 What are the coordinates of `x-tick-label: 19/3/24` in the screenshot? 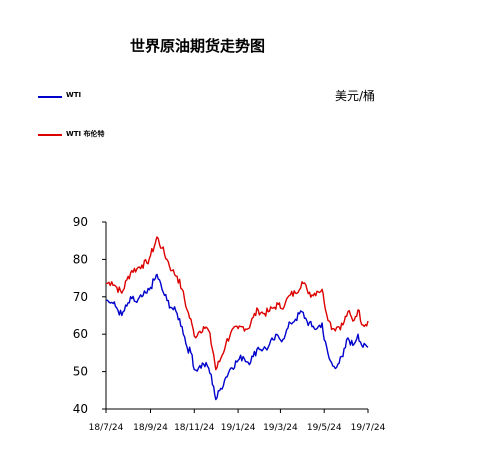 It's located at (280, 428).